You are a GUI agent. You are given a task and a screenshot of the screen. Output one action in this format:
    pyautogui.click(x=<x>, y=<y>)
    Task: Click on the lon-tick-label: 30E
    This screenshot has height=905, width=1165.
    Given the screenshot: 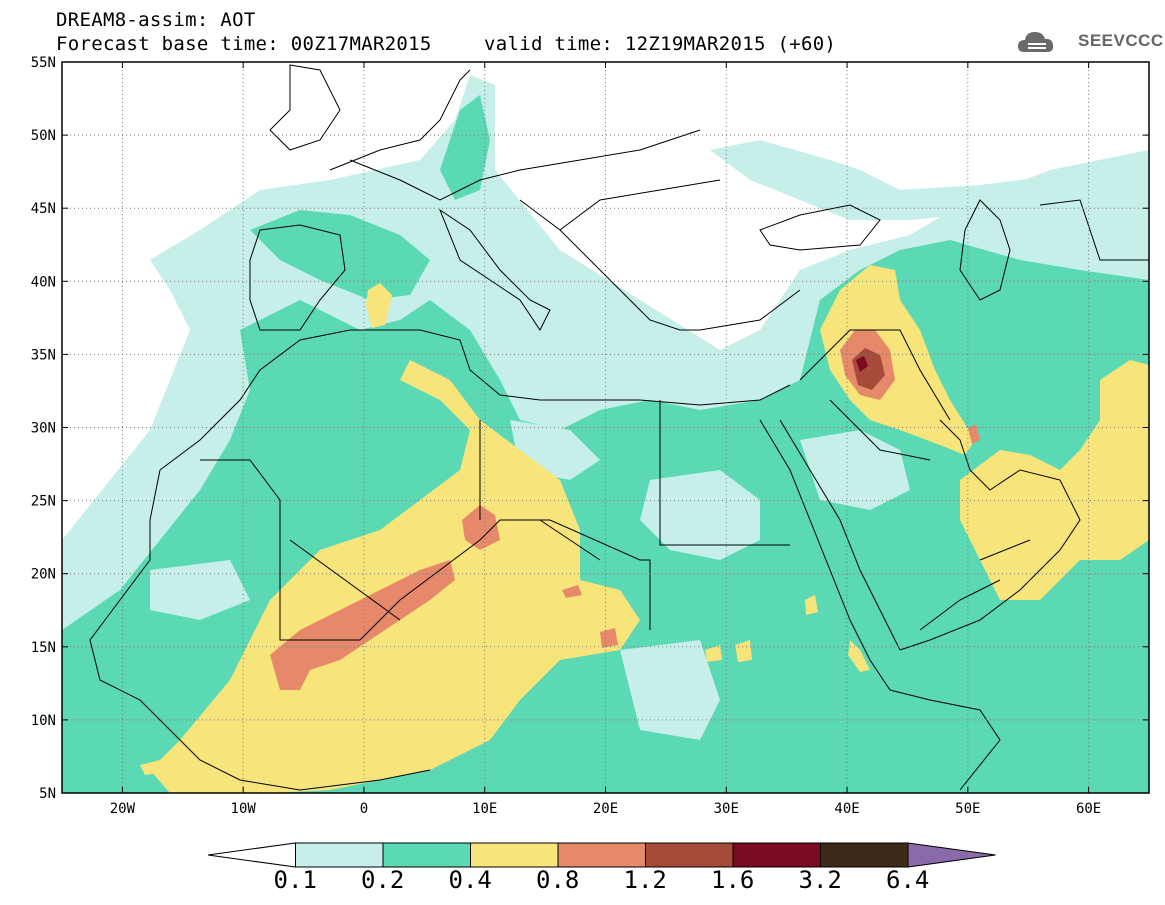 What is the action you would take?
    pyautogui.click(x=726, y=809)
    